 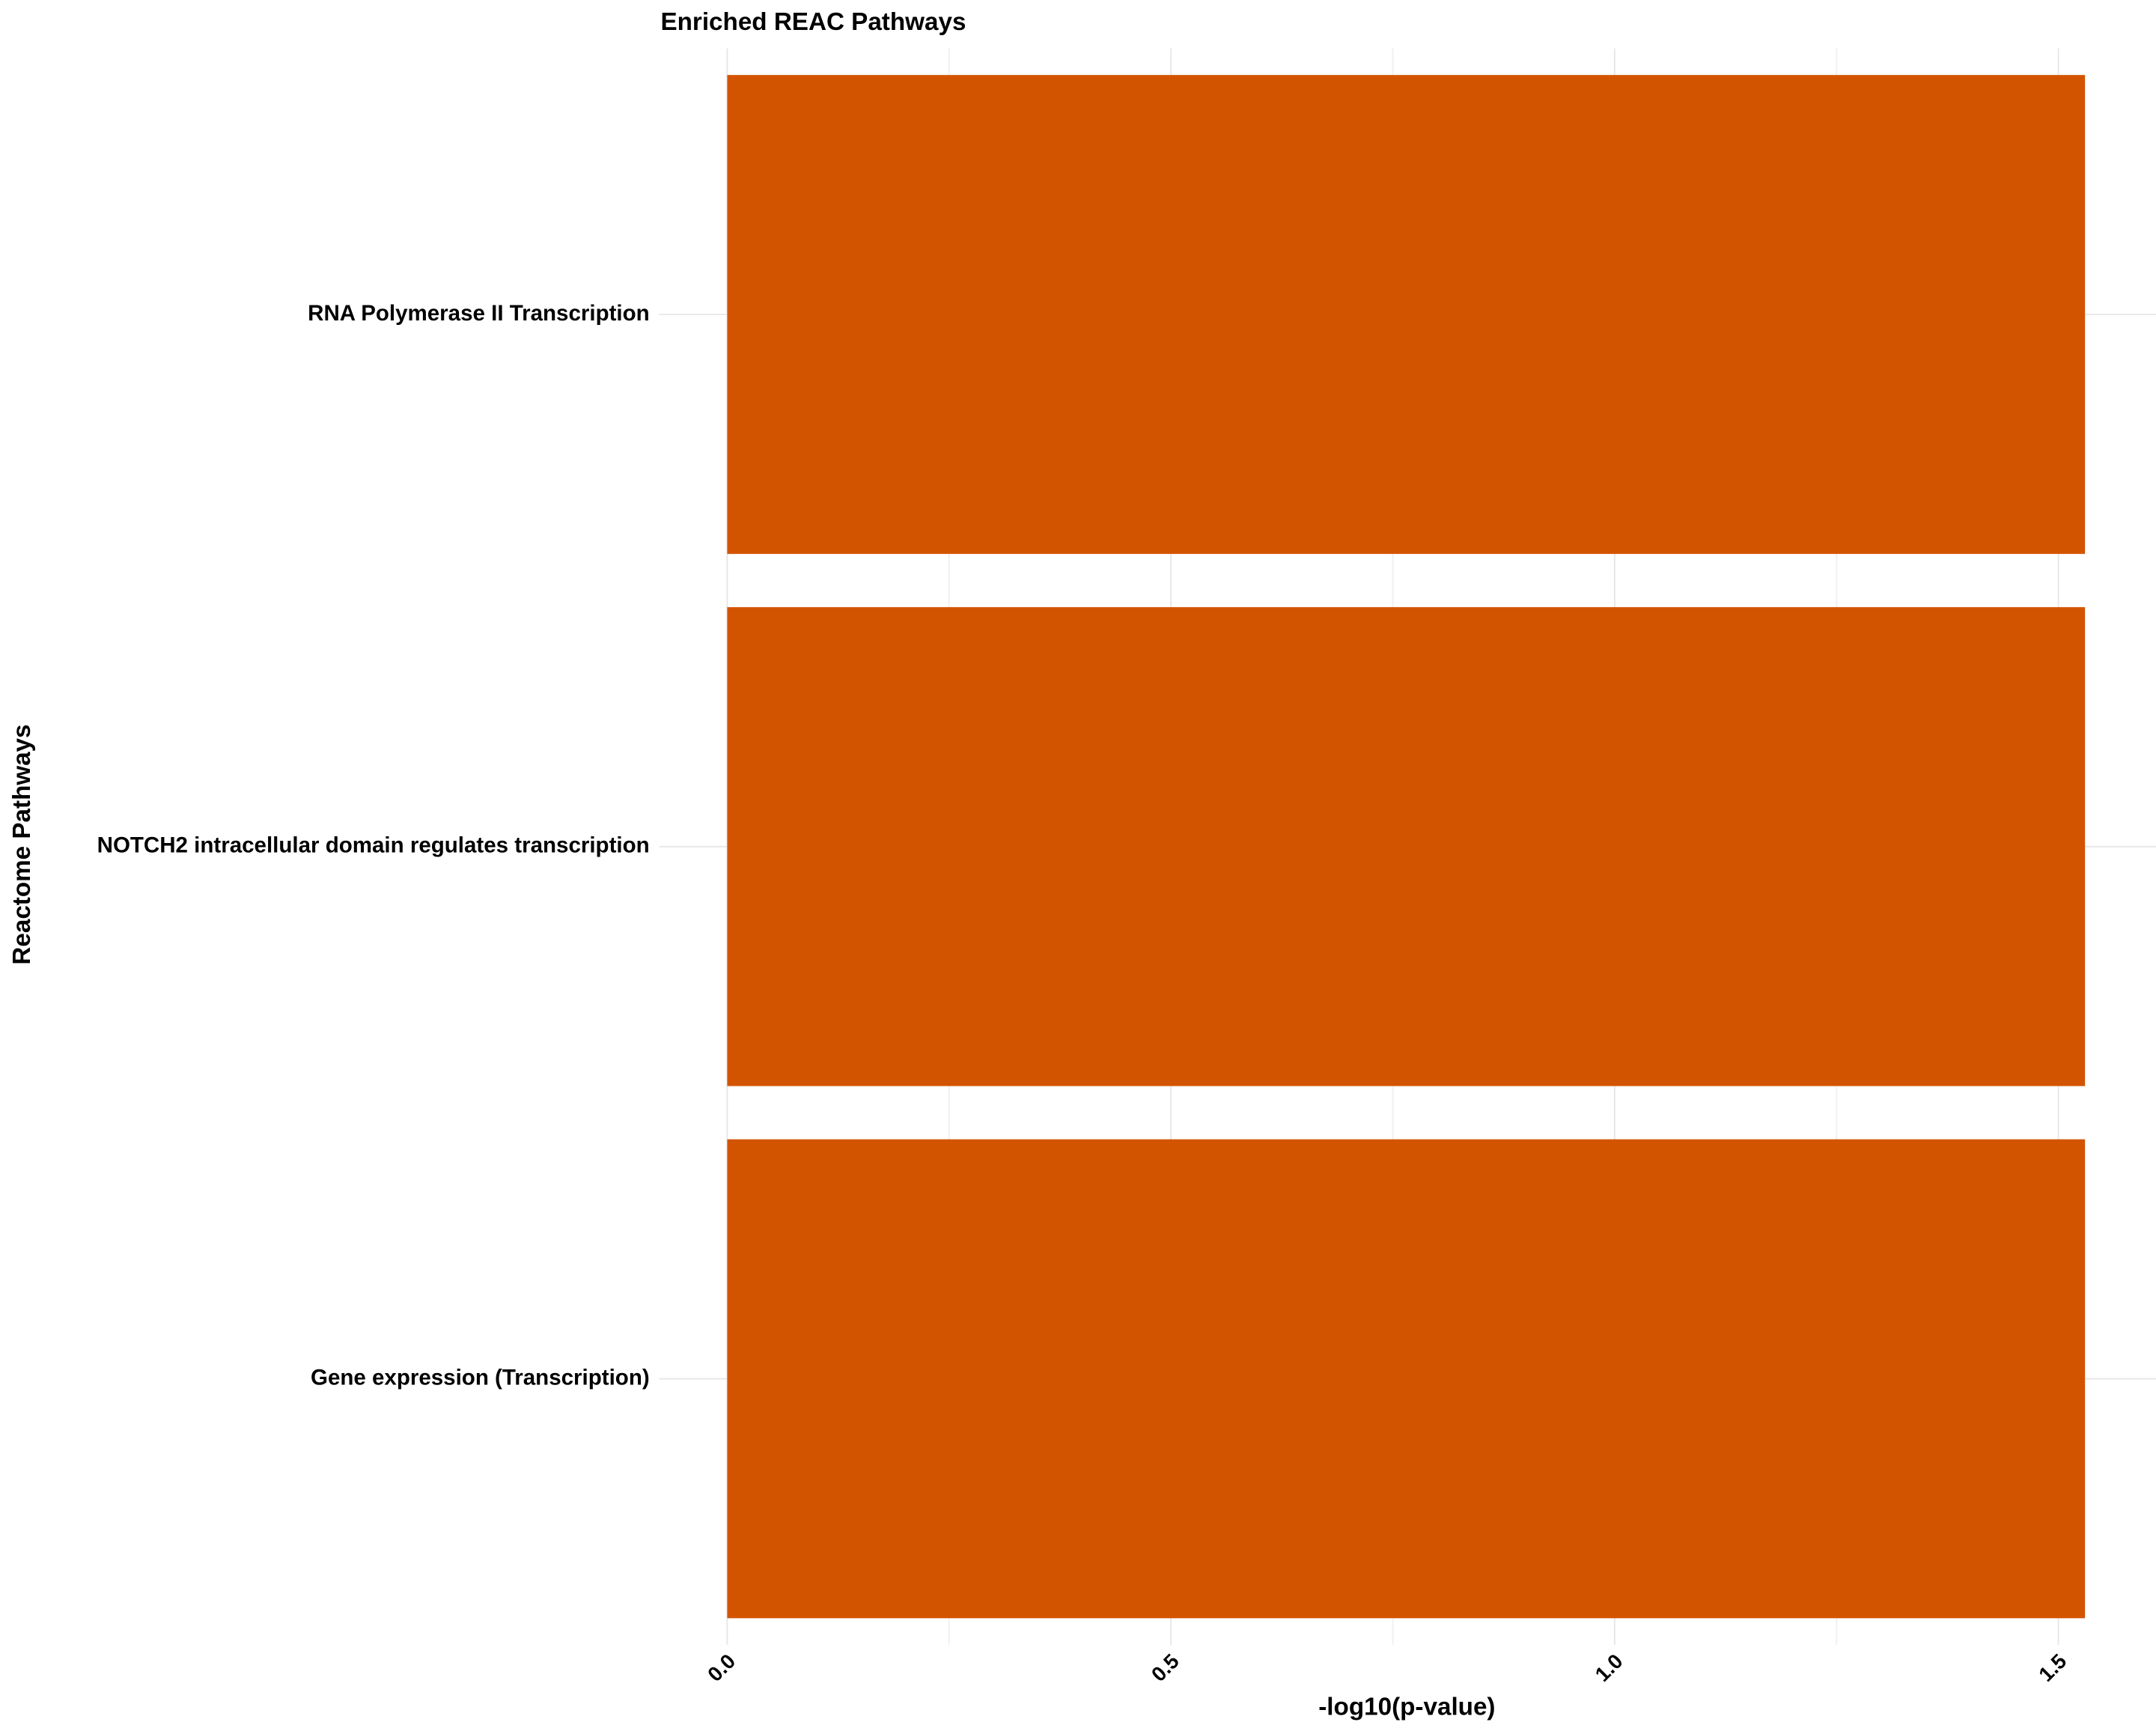 I want to click on y-tick-label: RNA Polymerase II Transcription, so click(x=479, y=313).